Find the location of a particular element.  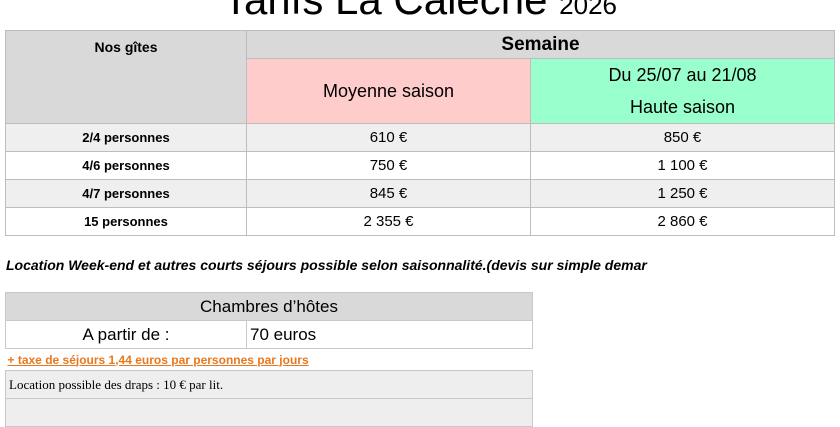

mid-price: 845 € is located at coordinates (388, 193).